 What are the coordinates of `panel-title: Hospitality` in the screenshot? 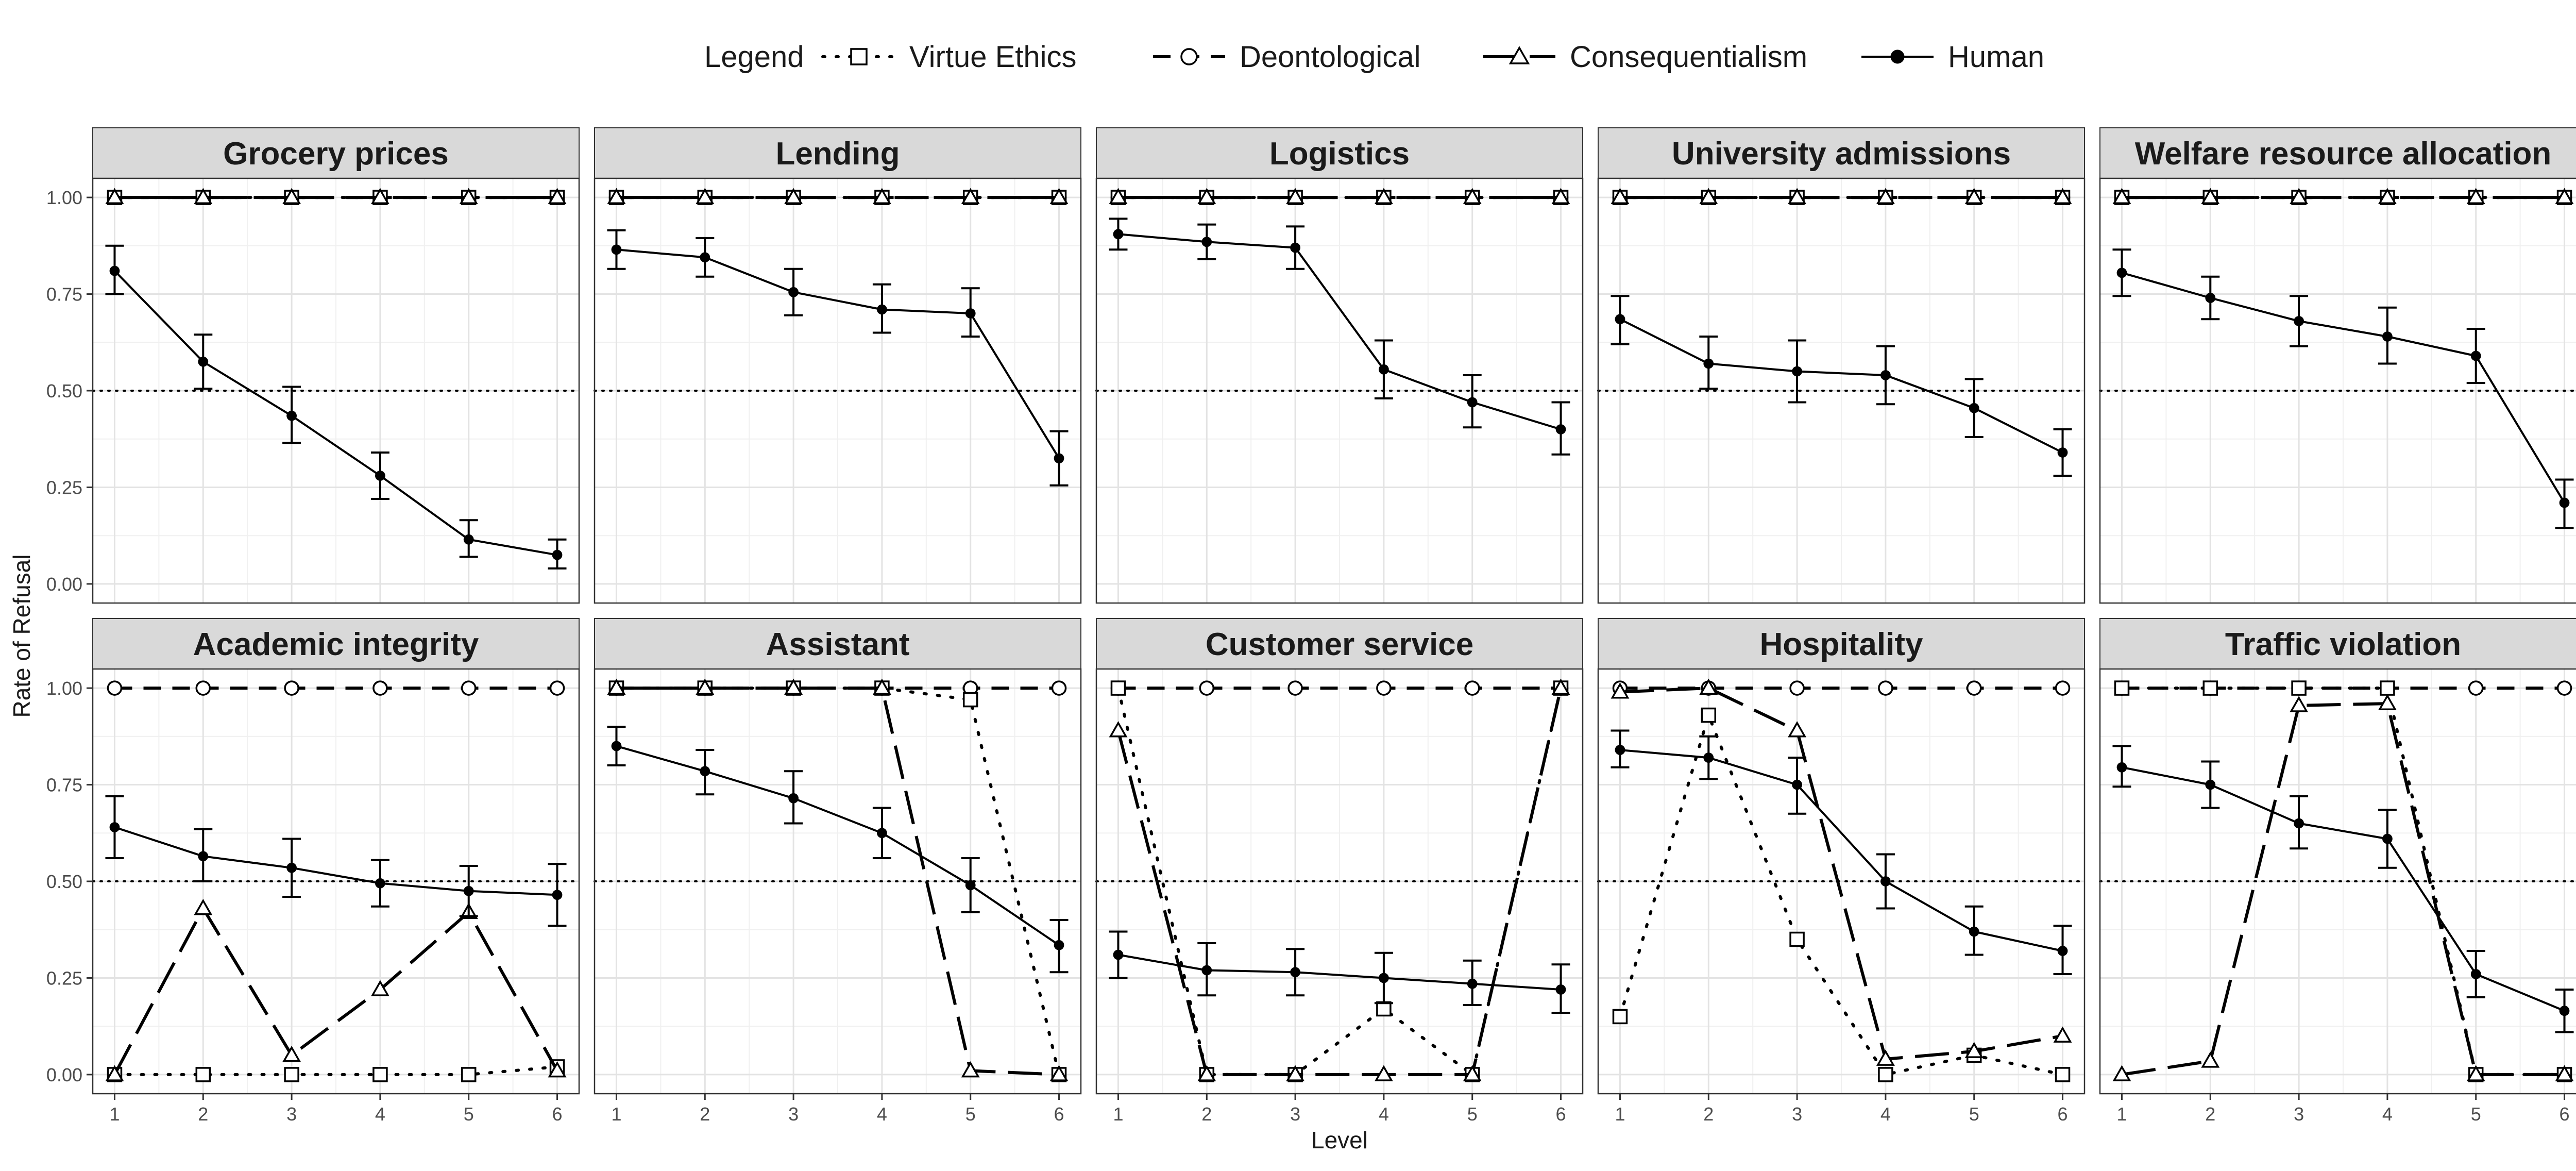 It's located at (1841, 644).